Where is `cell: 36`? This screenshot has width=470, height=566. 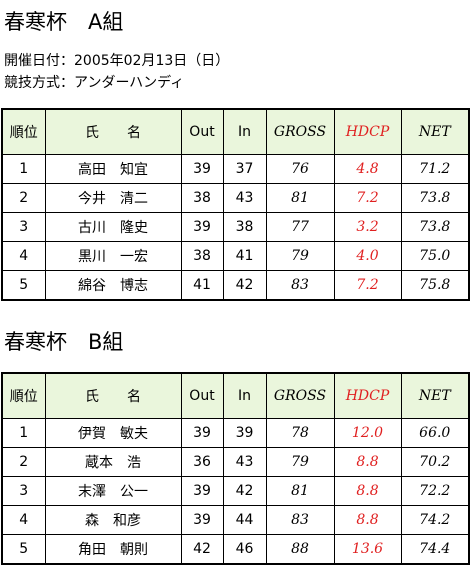 cell: 36 is located at coordinates (202, 462).